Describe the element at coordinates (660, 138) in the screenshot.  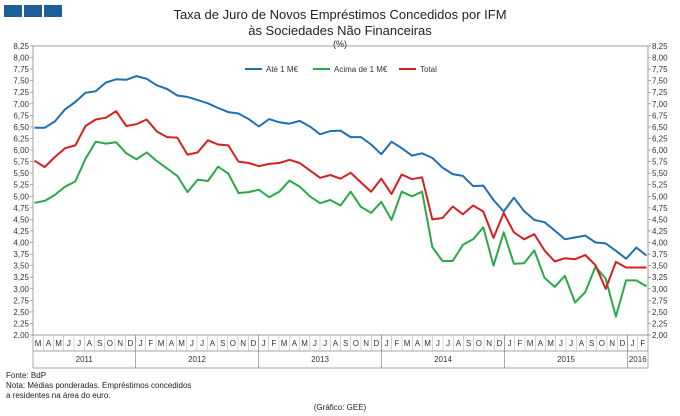
I see `y-tick-label-right: 6,25` at that location.